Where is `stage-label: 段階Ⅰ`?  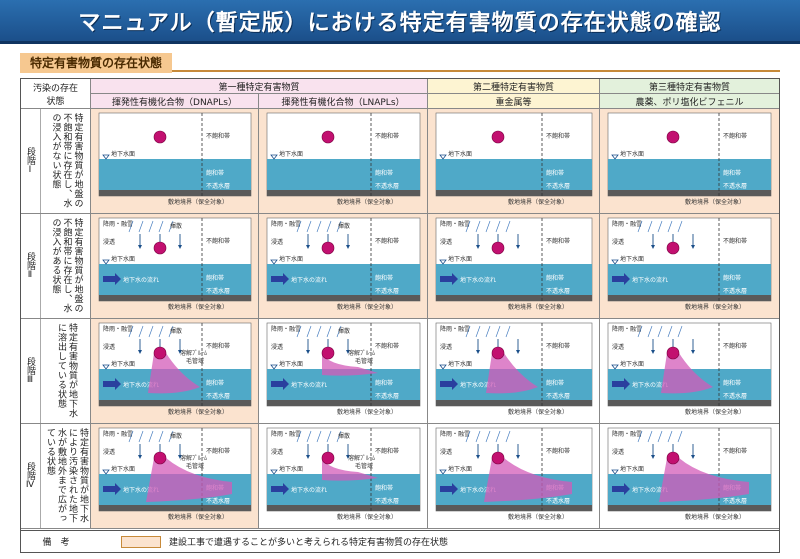 stage-label: 段階Ⅰ is located at coordinates (31, 161).